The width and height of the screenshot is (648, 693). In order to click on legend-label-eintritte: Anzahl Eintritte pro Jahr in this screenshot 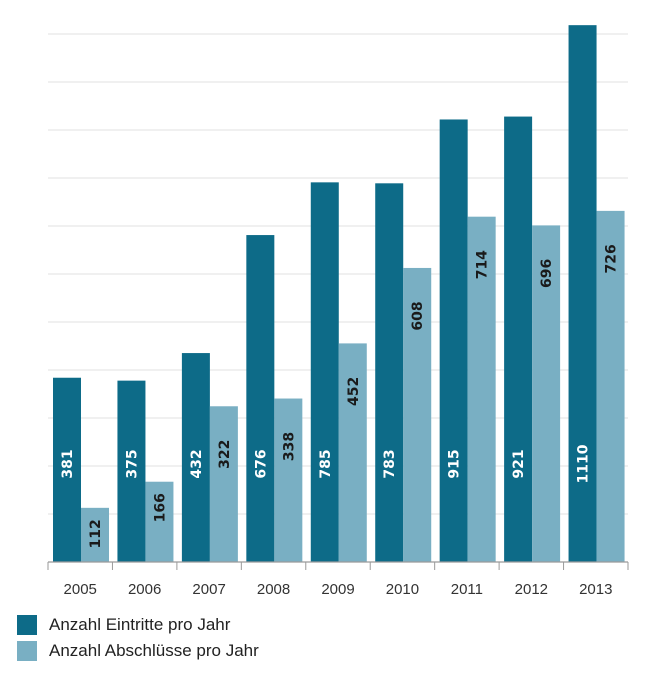, I will do `click(139, 625)`.